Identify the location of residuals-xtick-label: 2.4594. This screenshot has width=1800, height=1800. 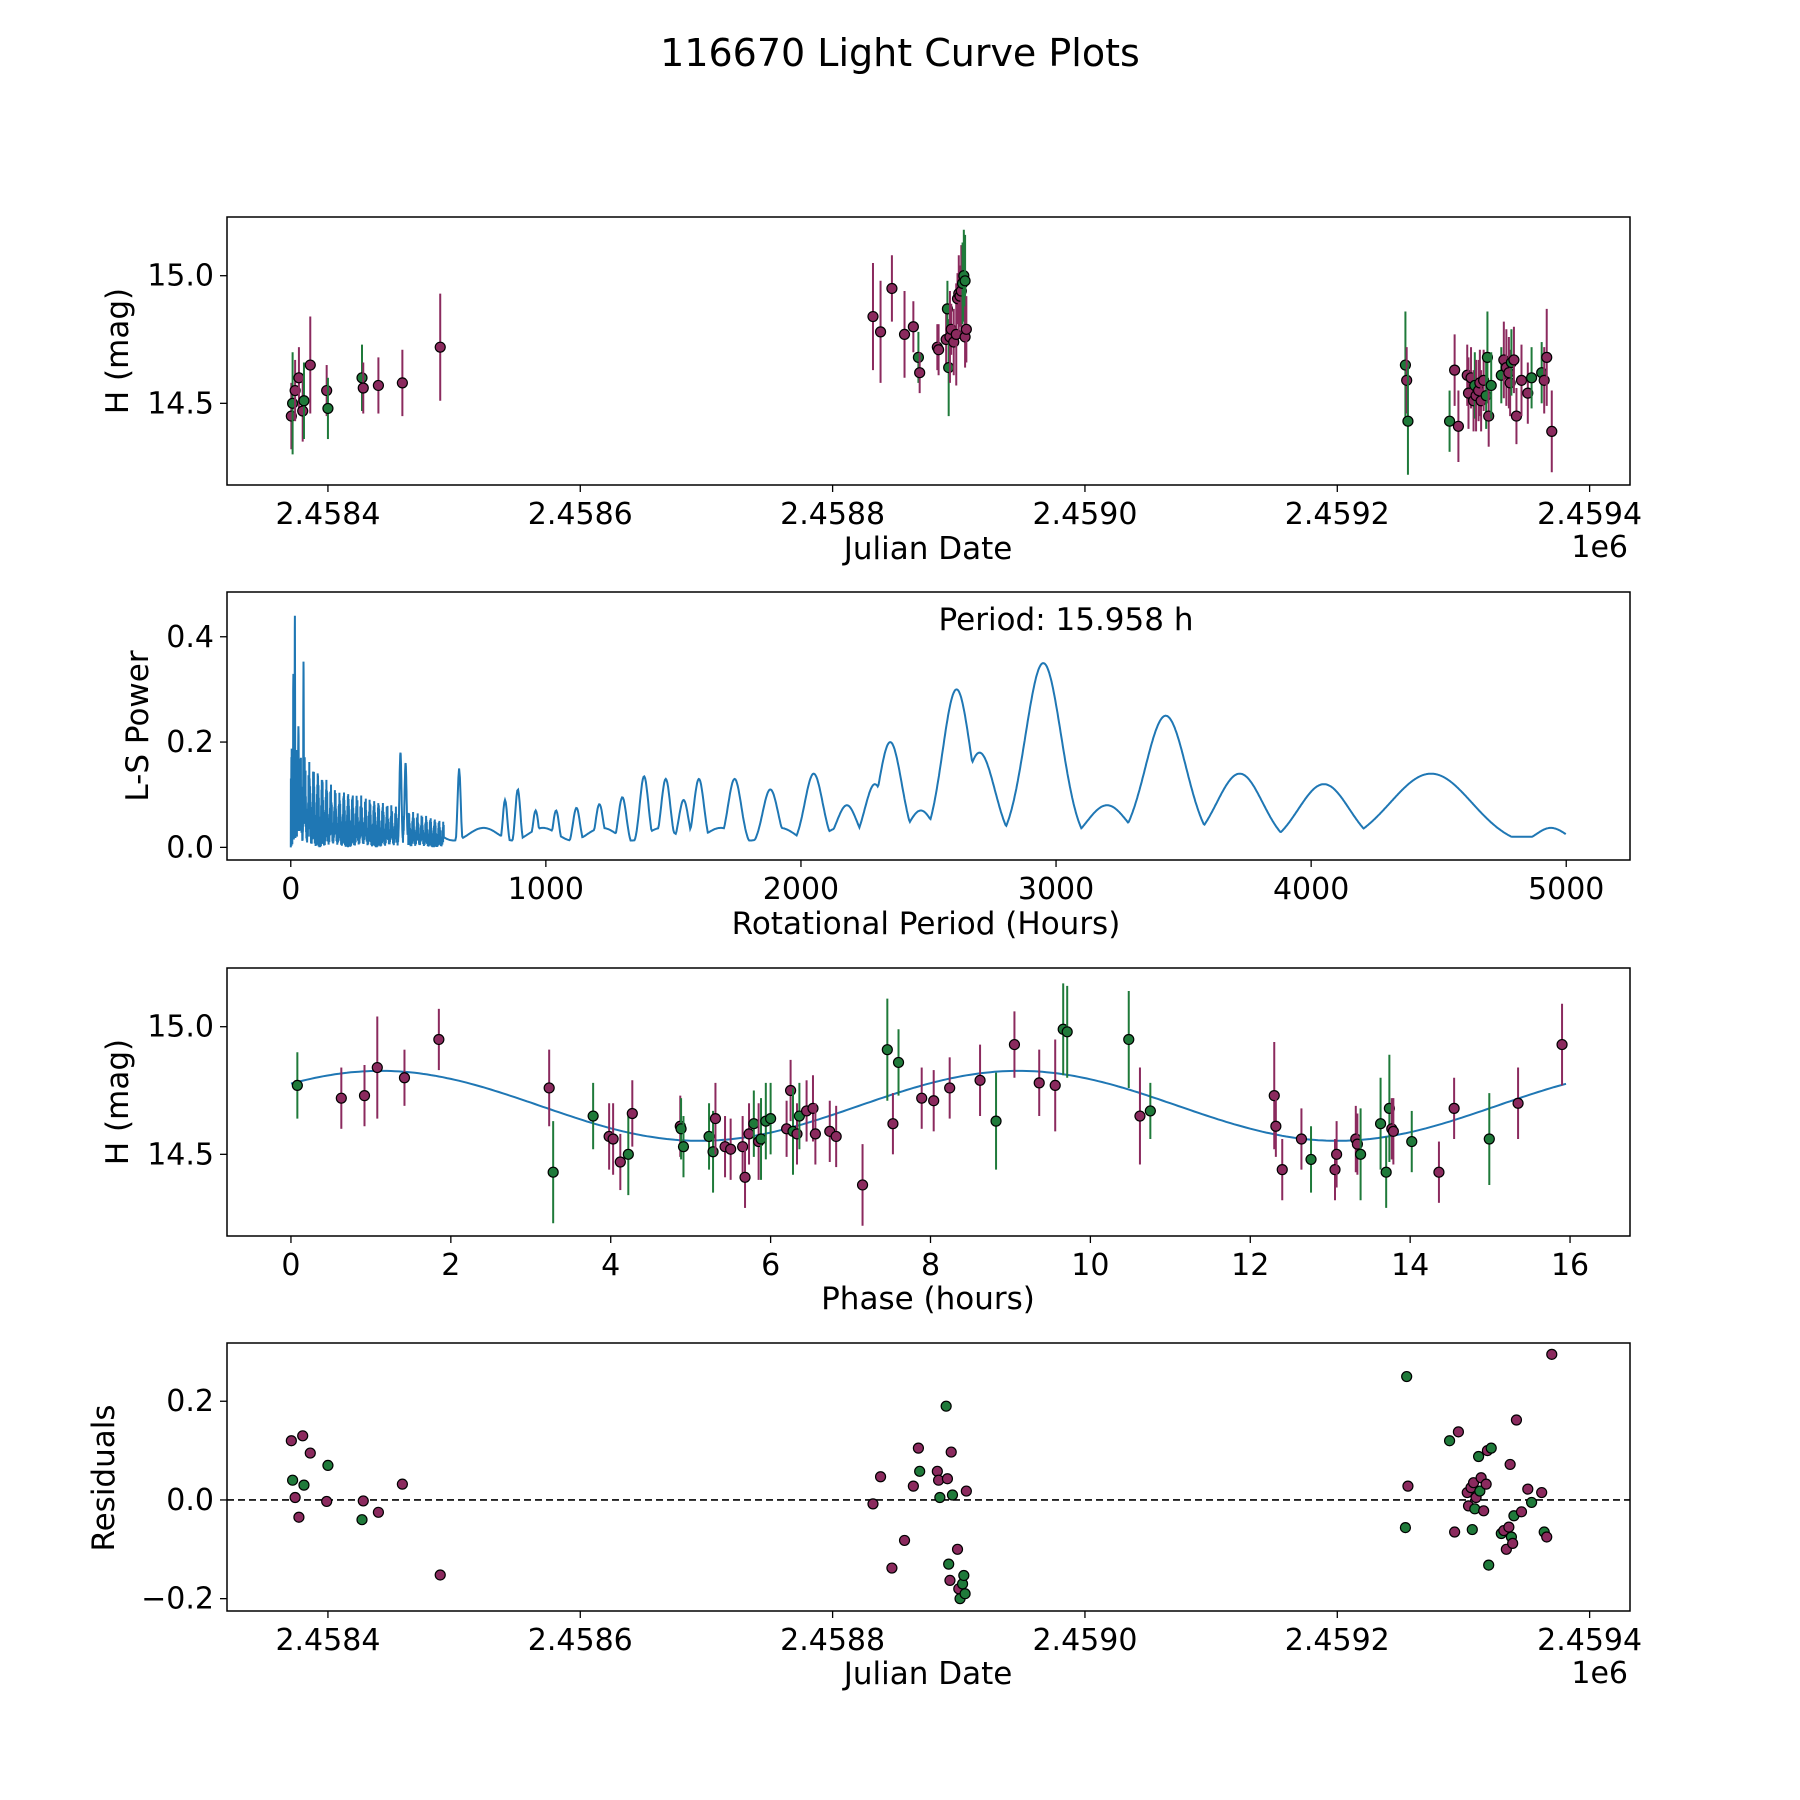
(1589, 1640).